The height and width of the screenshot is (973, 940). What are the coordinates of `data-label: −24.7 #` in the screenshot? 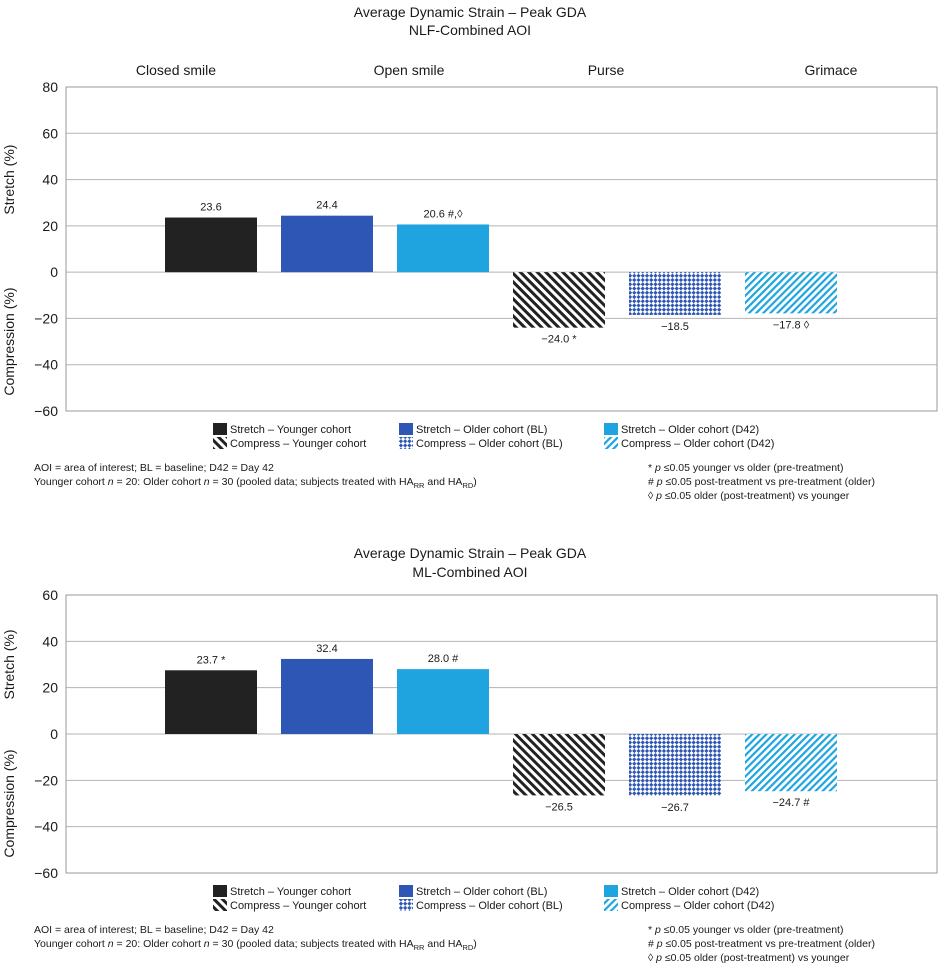 It's located at (791, 803).